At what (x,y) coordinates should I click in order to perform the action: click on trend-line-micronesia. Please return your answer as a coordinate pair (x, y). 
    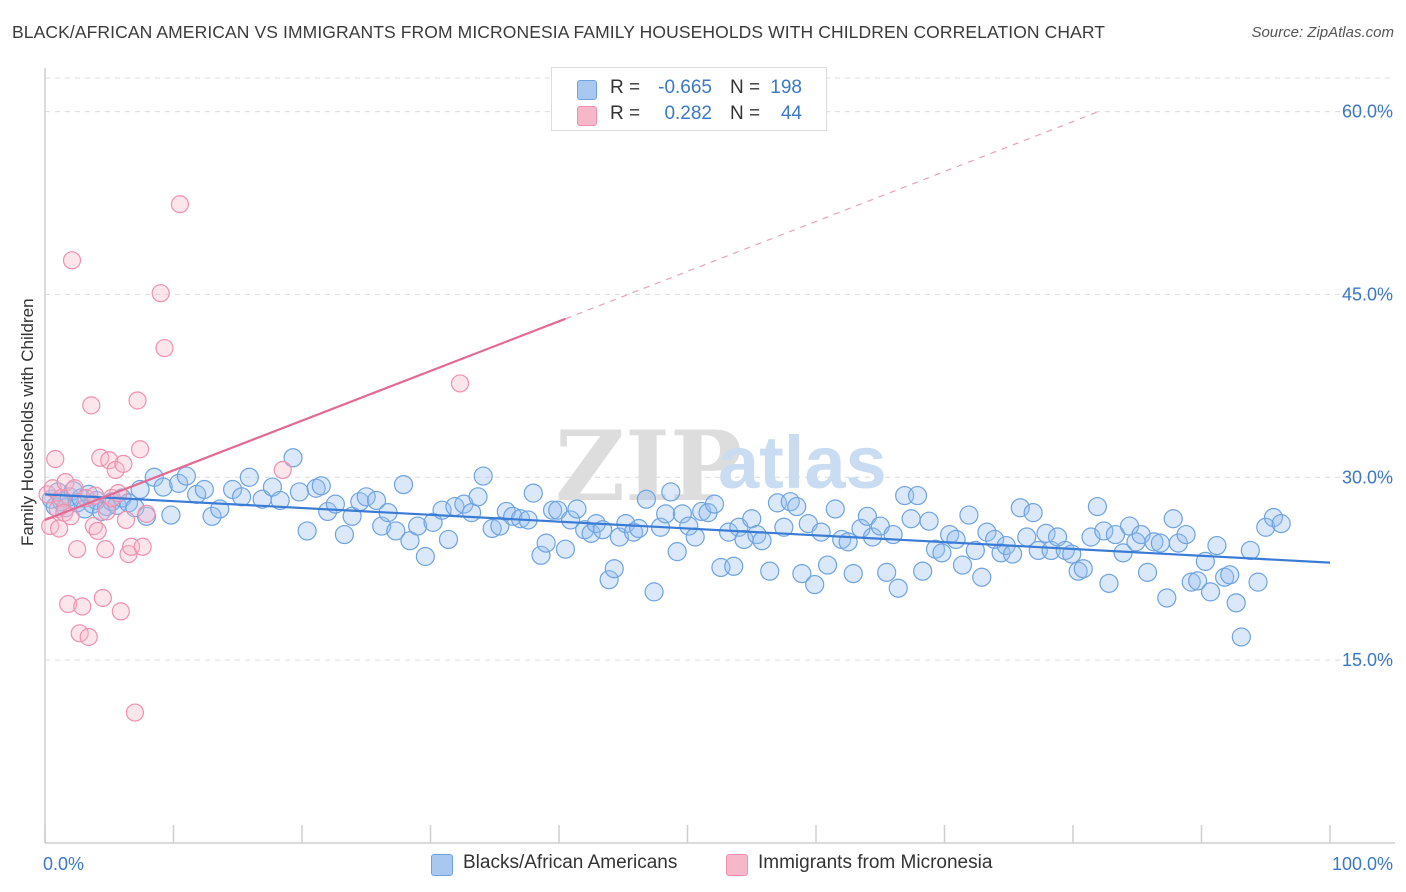
    Looking at the image, I should click on (305, 419).